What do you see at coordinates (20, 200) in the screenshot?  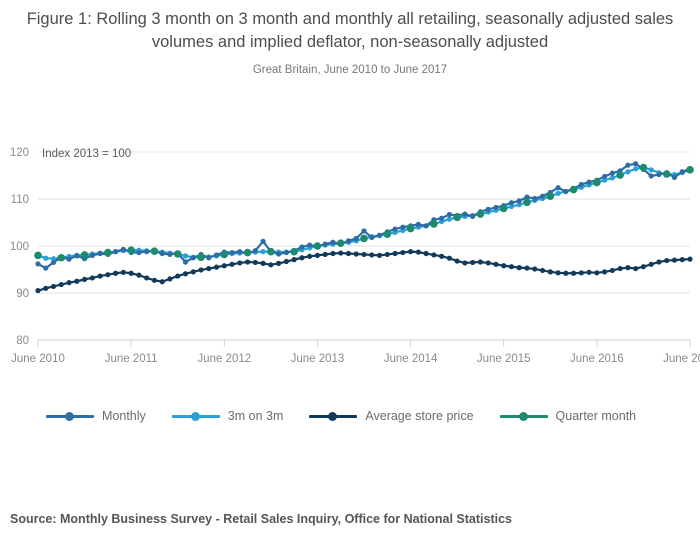 I see `y-axis-tick-110: 110` at bounding box center [20, 200].